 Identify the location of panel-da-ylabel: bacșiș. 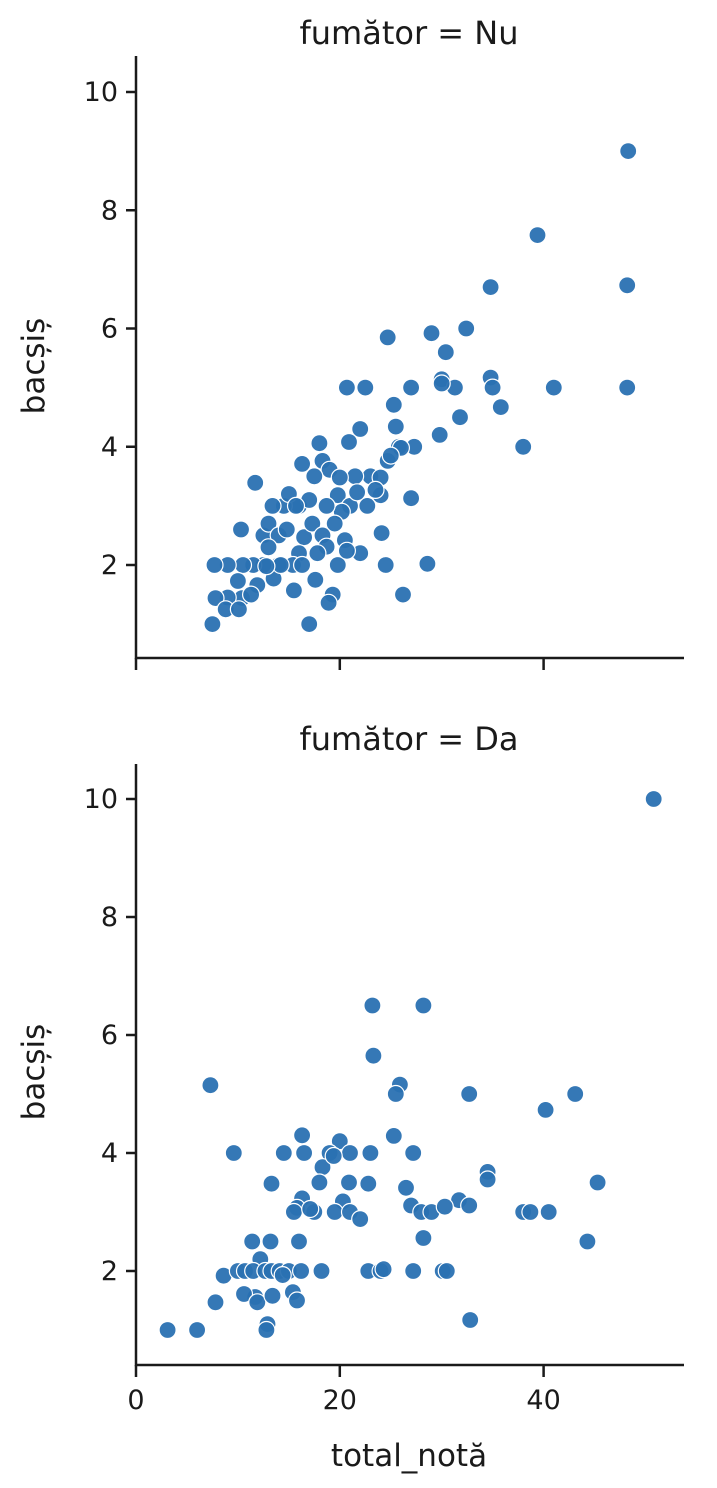
(34, 1072).